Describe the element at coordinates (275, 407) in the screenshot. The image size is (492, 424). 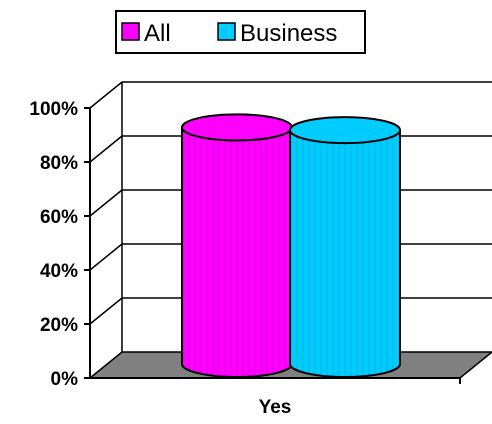
I see `x-category-label: Yes` at that location.